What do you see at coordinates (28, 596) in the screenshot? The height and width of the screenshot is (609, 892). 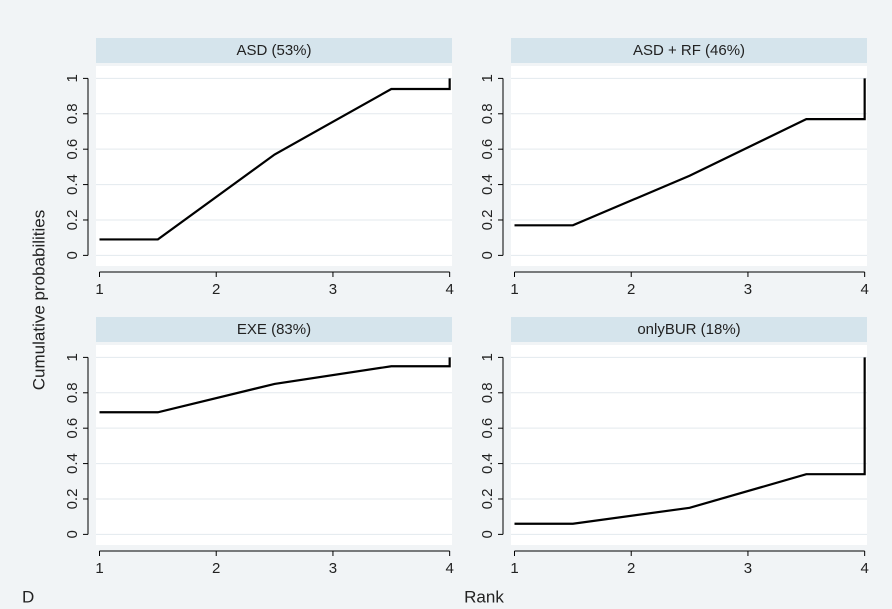 I see `panel-label: D` at bounding box center [28, 596].